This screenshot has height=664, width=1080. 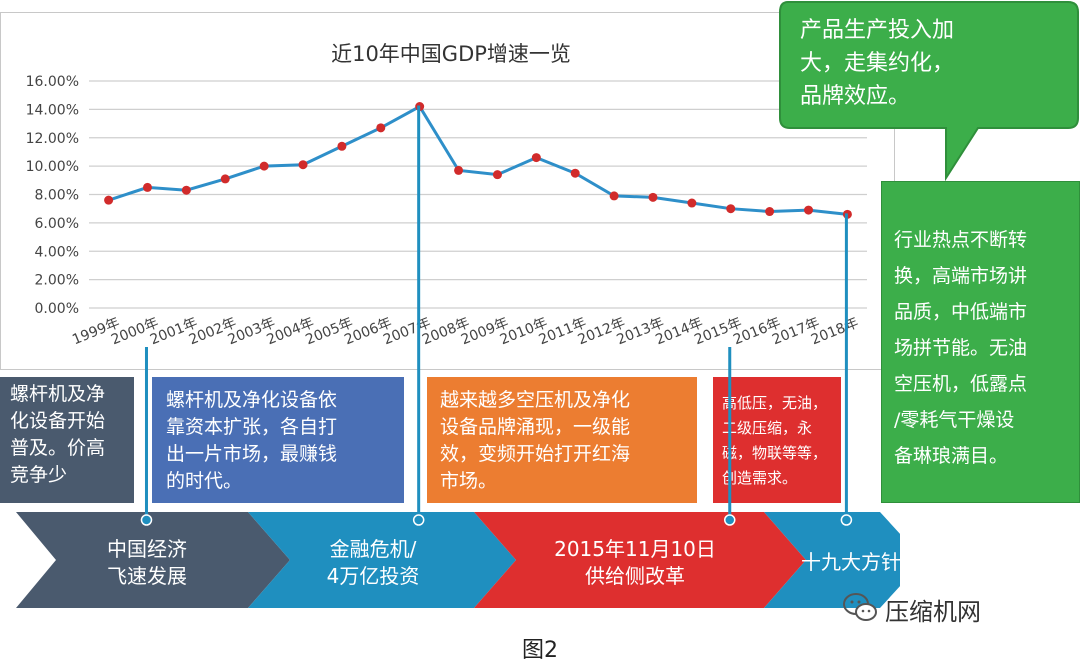 I want to click on y-tick-label: 4.00%, so click(x=57, y=252).